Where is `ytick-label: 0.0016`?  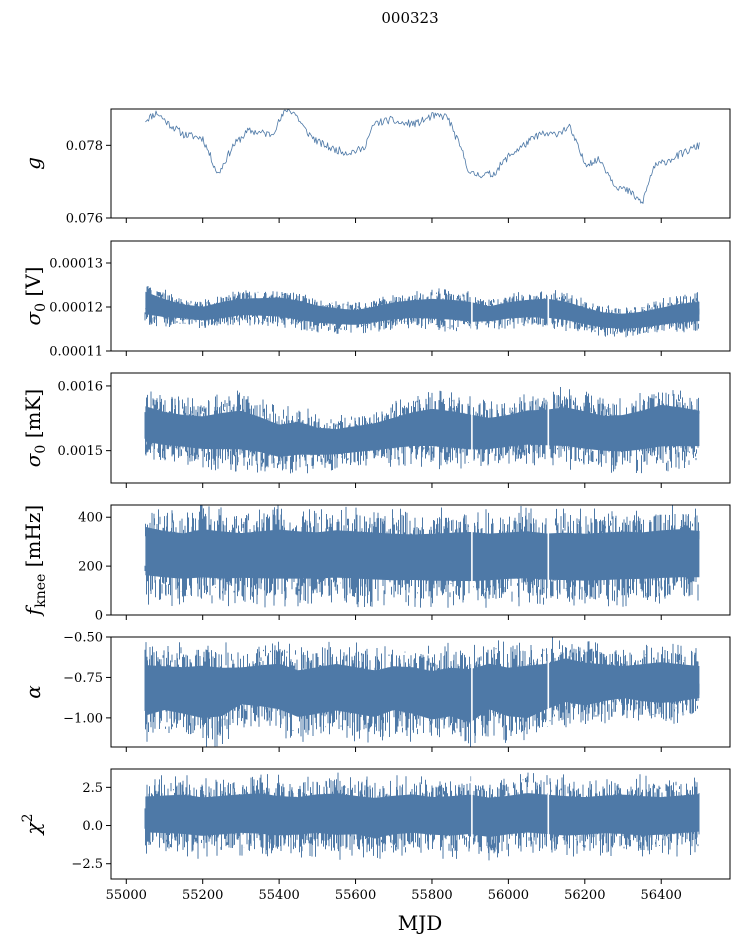 ytick-label: 0.0016 is located at coordinates (81, 386).